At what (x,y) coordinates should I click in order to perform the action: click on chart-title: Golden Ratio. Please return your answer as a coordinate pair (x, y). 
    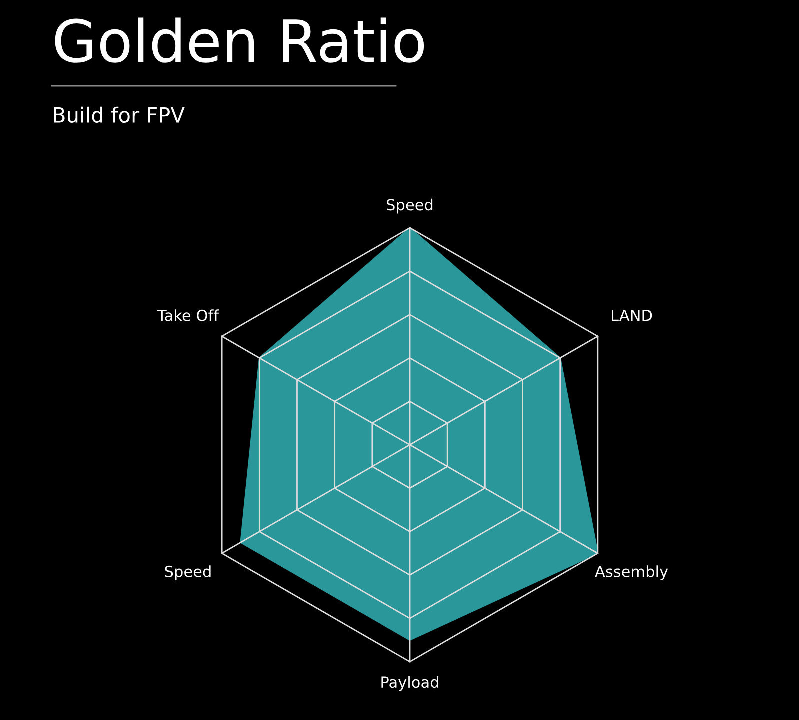
    Looking at the image, I should click on (239, 40).